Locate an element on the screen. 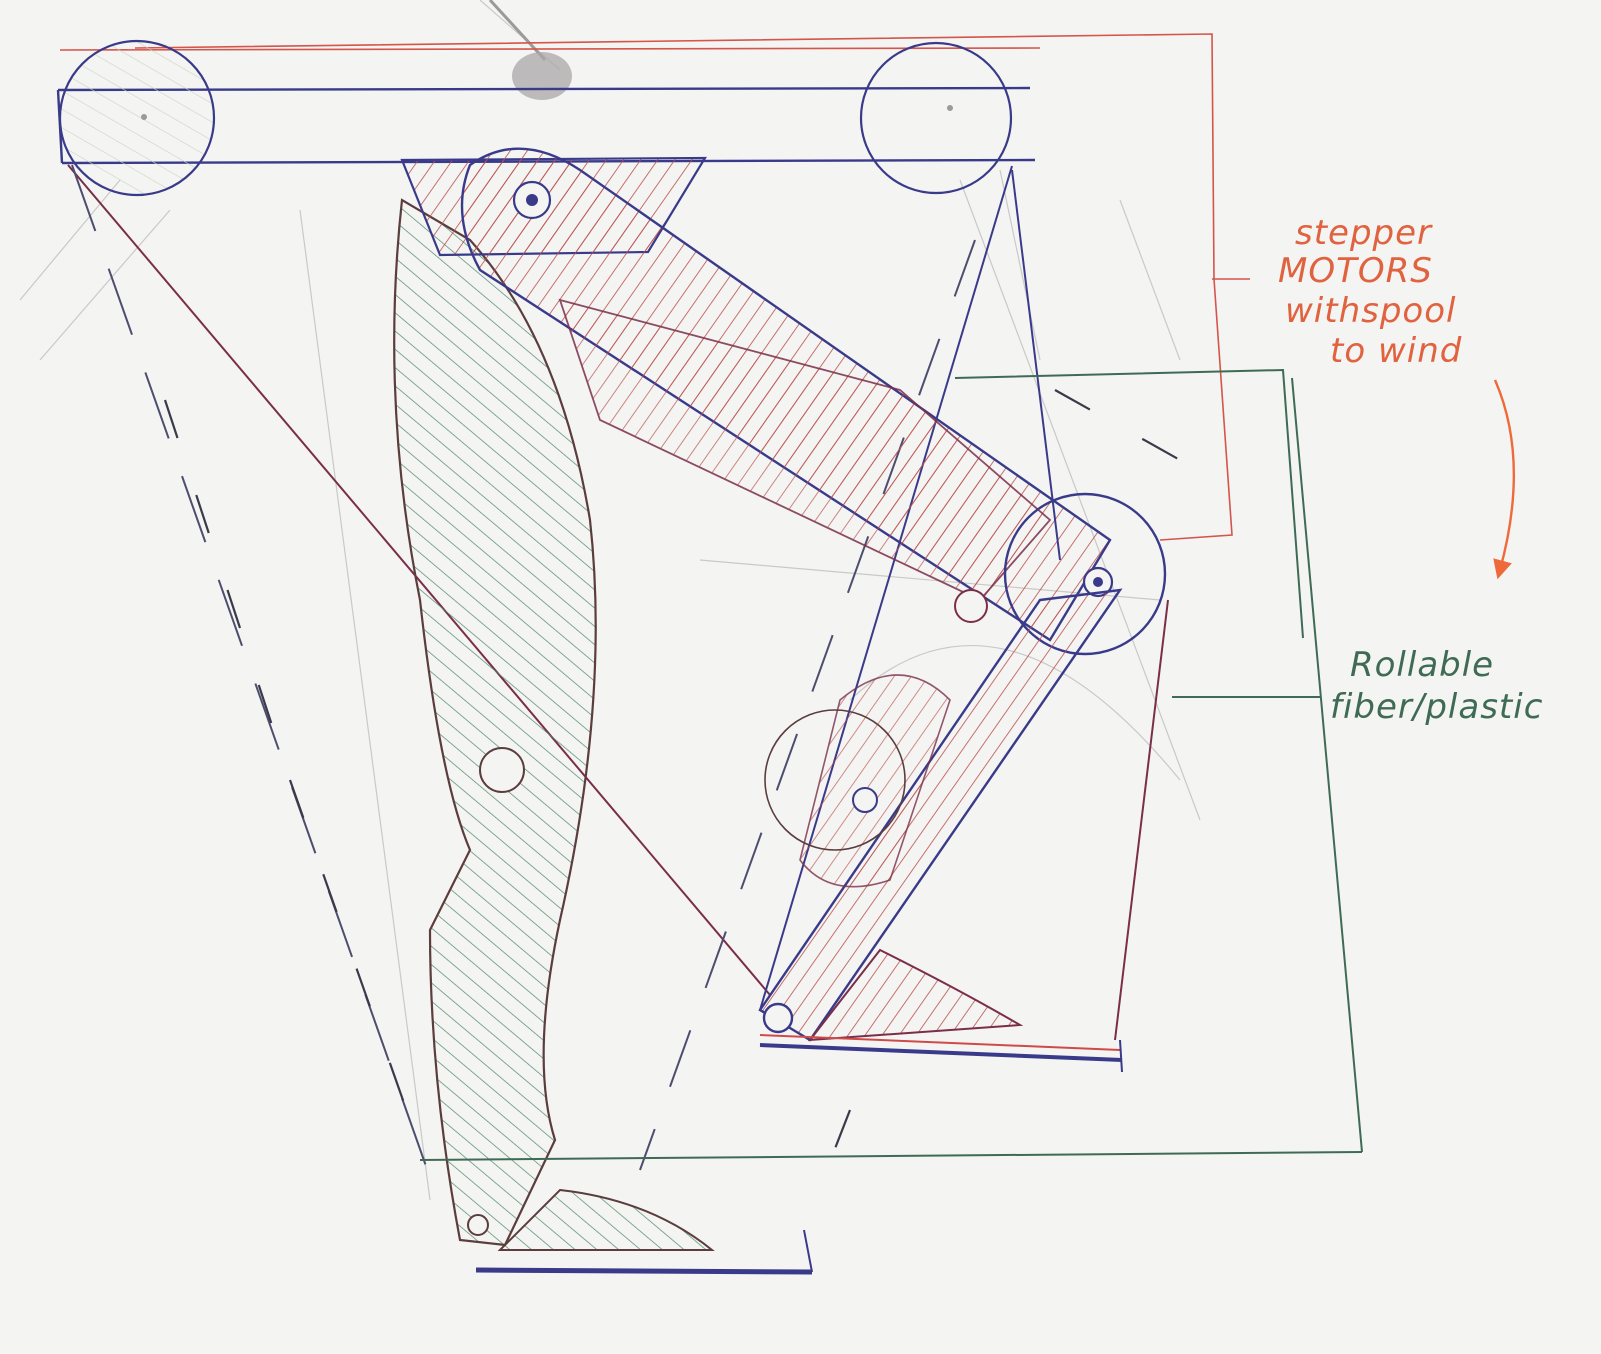  top-pivot-pencil is located at coordinates (530, 50).